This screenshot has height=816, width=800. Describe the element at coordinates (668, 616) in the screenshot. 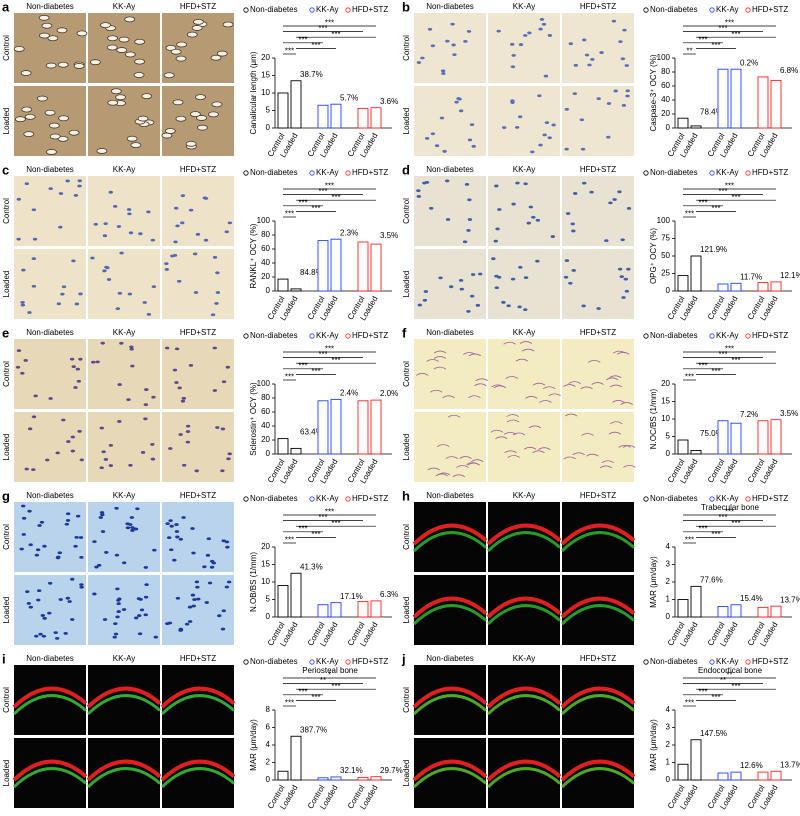

I see `y-tick-label: 0` at that location.